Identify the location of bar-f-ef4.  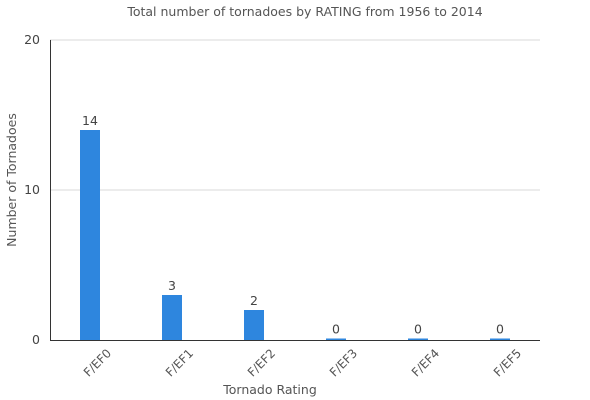
(418, 339).